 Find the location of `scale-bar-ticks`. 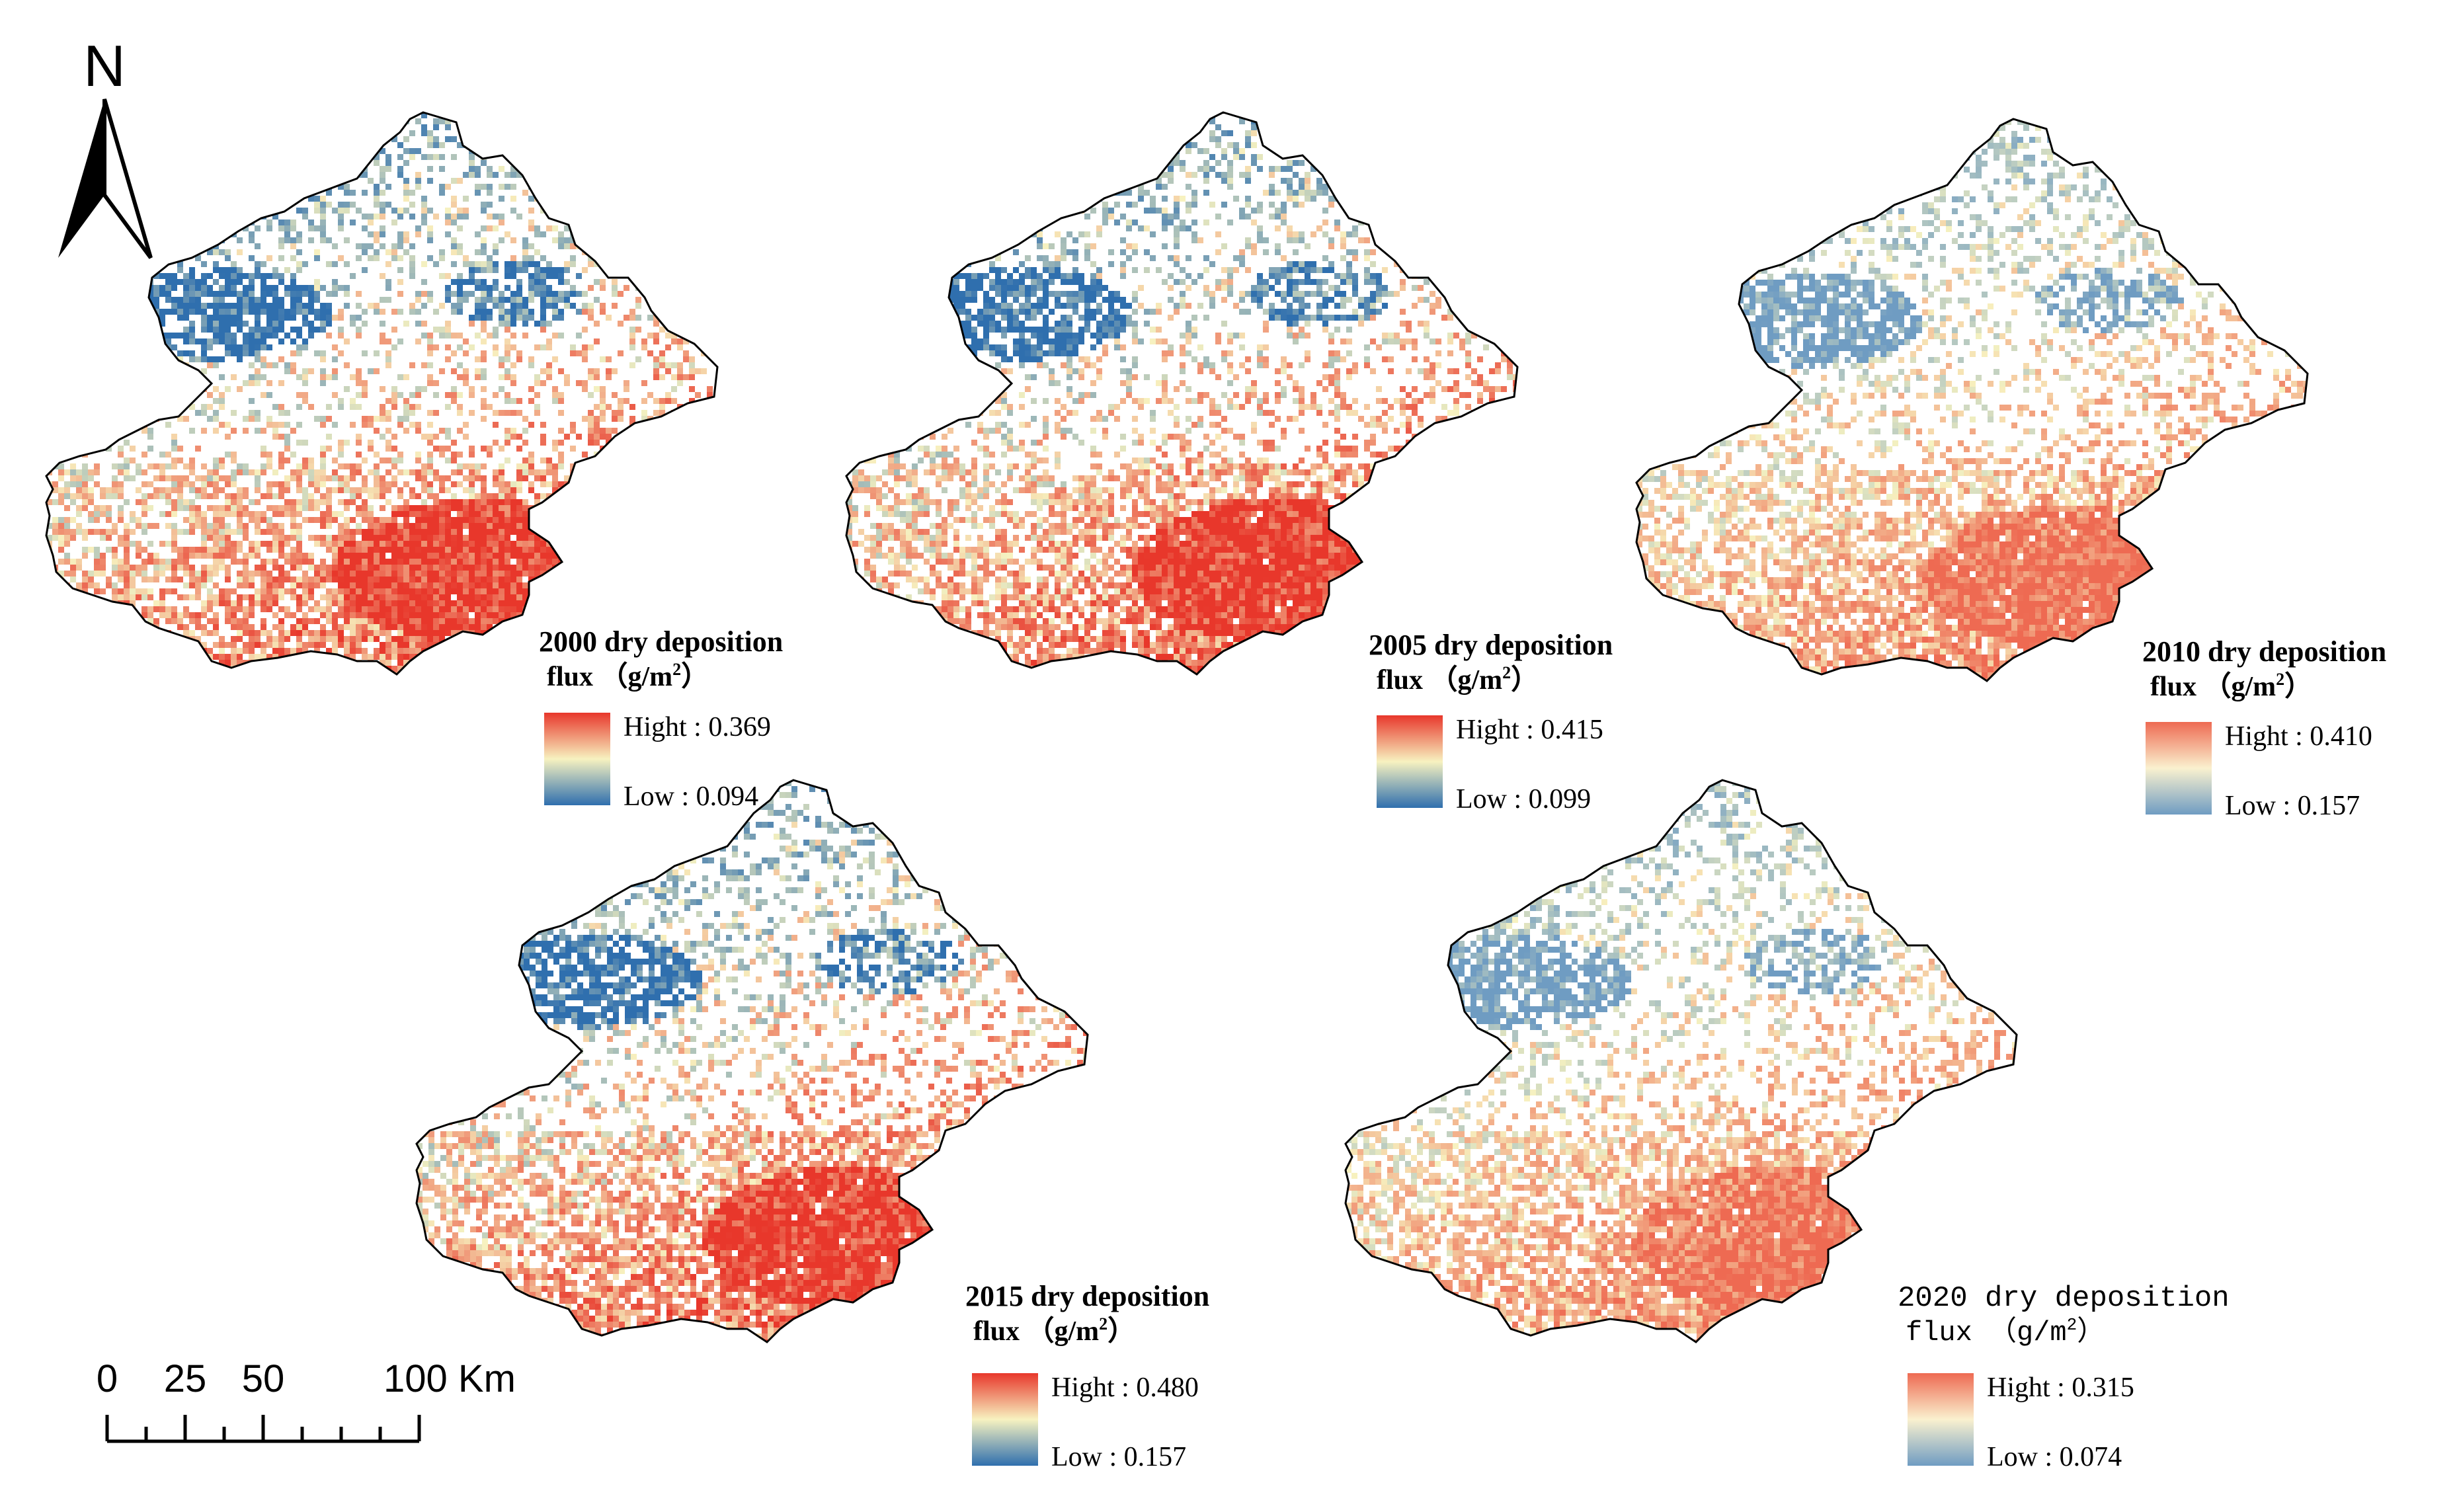

scale-bar-ticks is located at coordinates (263, 1428).